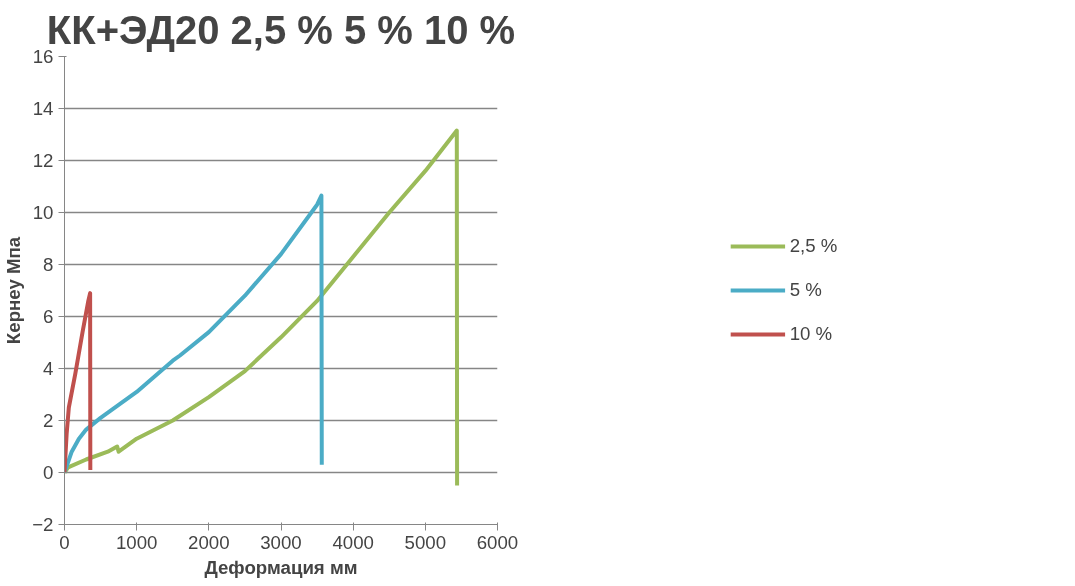 The width and height of the screenshot is (1075, 586). Describe the element at coordinates (48, 264) in the screenshot. I see `y-tick-label: 8` at that location.